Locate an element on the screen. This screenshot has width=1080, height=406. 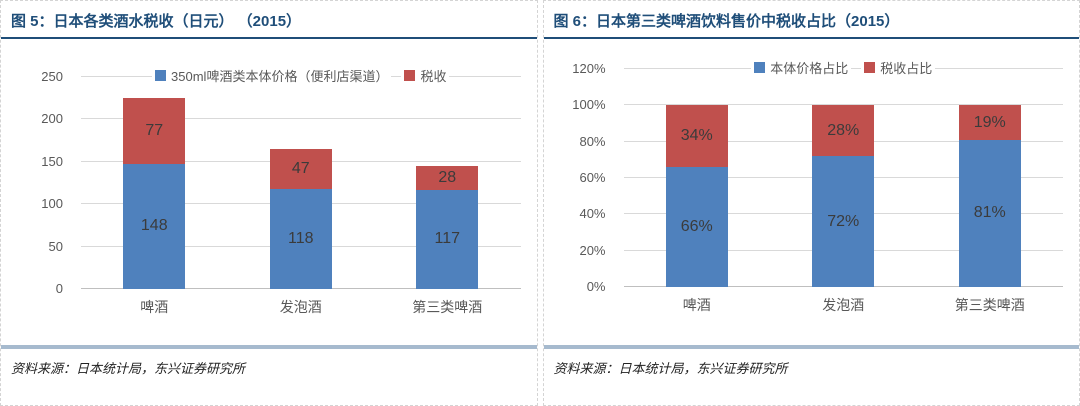
data-label: 148 is located at coordinates (154, 226).